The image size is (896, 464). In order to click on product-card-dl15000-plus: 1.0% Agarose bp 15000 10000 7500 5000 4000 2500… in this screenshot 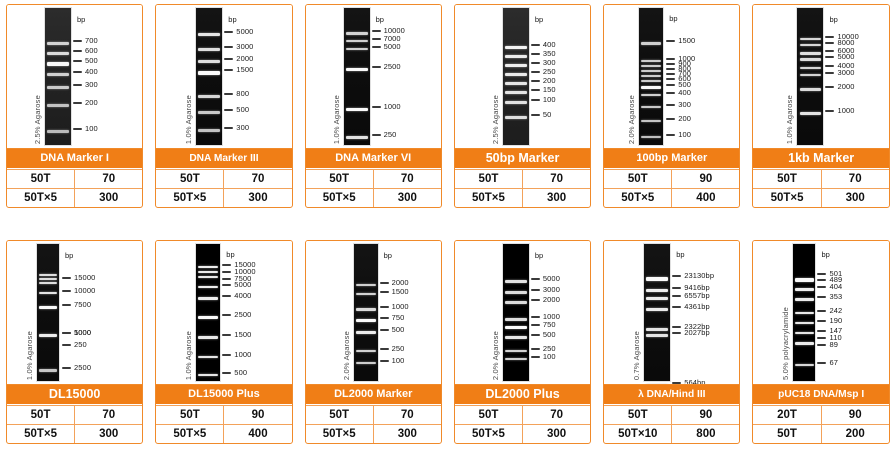, I will do `click(224, 342)`.